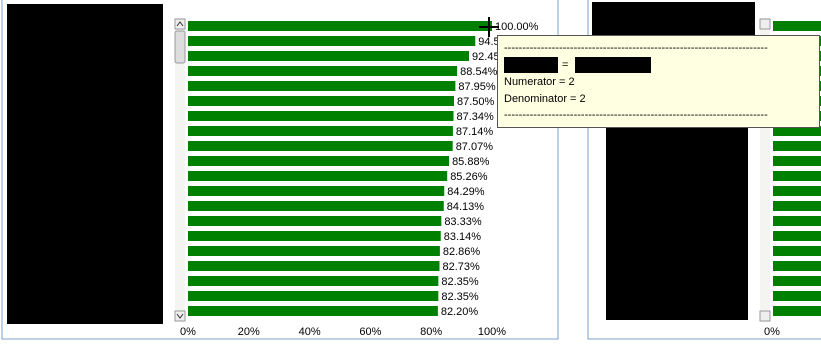  What do you see at coordinates (310, 332) in the screenshot?
I see `x-tick-label: 40%` at bounding box center [310, 332].